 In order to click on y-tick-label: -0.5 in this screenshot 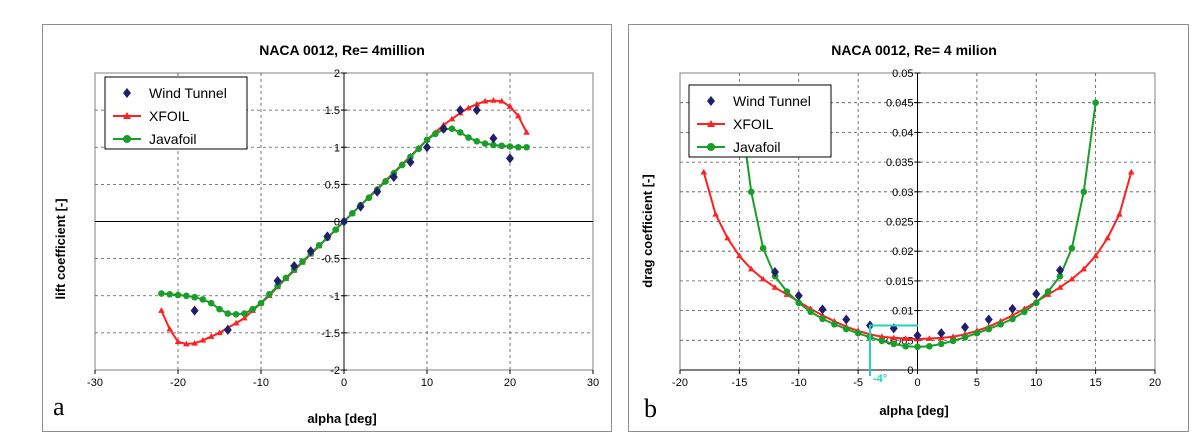, I will do `click(330, 260)`.